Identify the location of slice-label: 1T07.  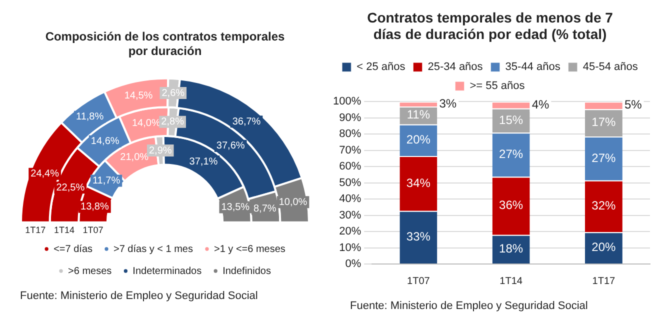
(93, 229).